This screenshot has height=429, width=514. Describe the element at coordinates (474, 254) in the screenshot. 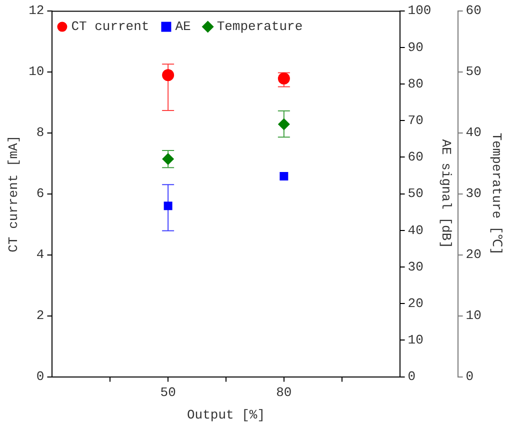

I see `y3-tick-label: 20` at that location.